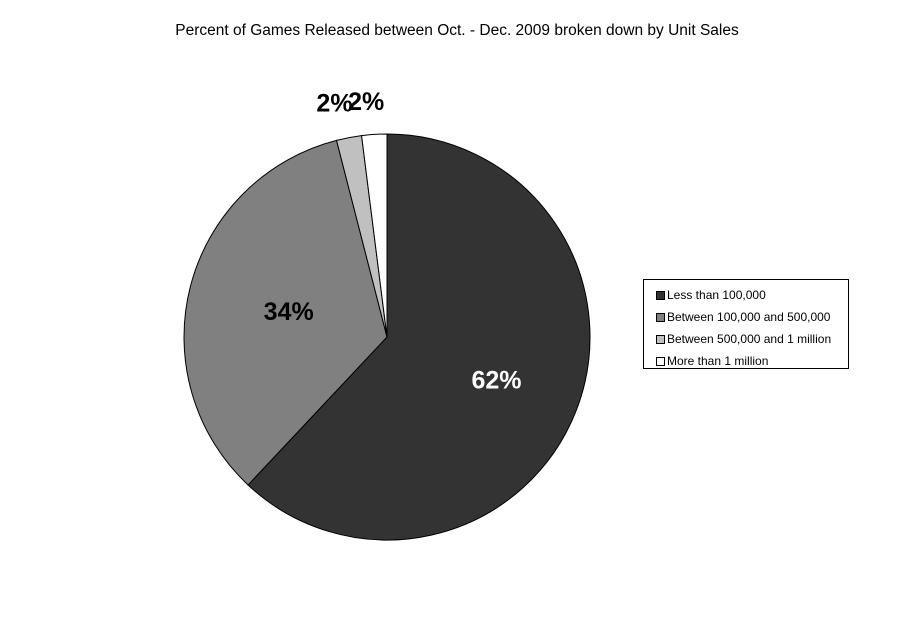 This screenshot has height=625, width=914. Describe the element at coordinates (393, 241) in the screenshot. I see `pie-labels: 62% 34% 2%2%` at that location.